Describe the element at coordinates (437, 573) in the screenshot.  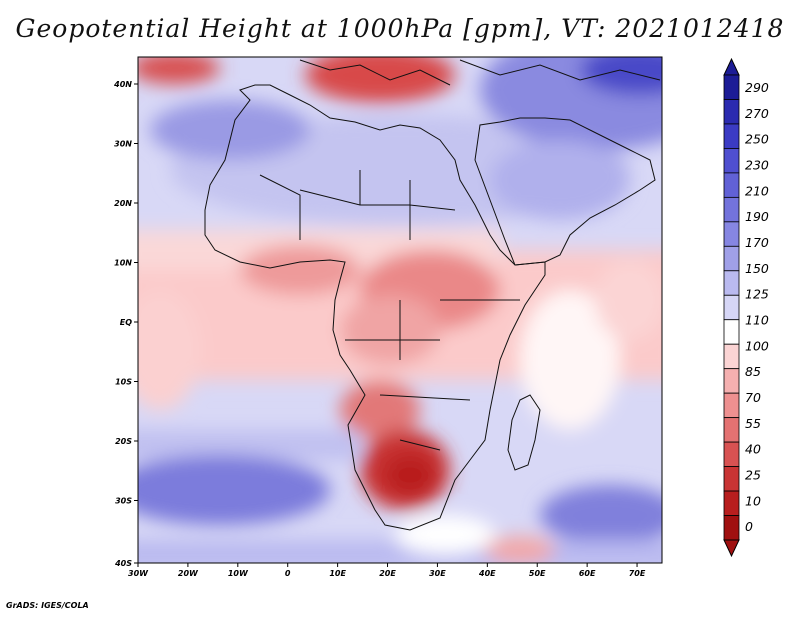
I see `lon-tick-label: 30E` at that location.